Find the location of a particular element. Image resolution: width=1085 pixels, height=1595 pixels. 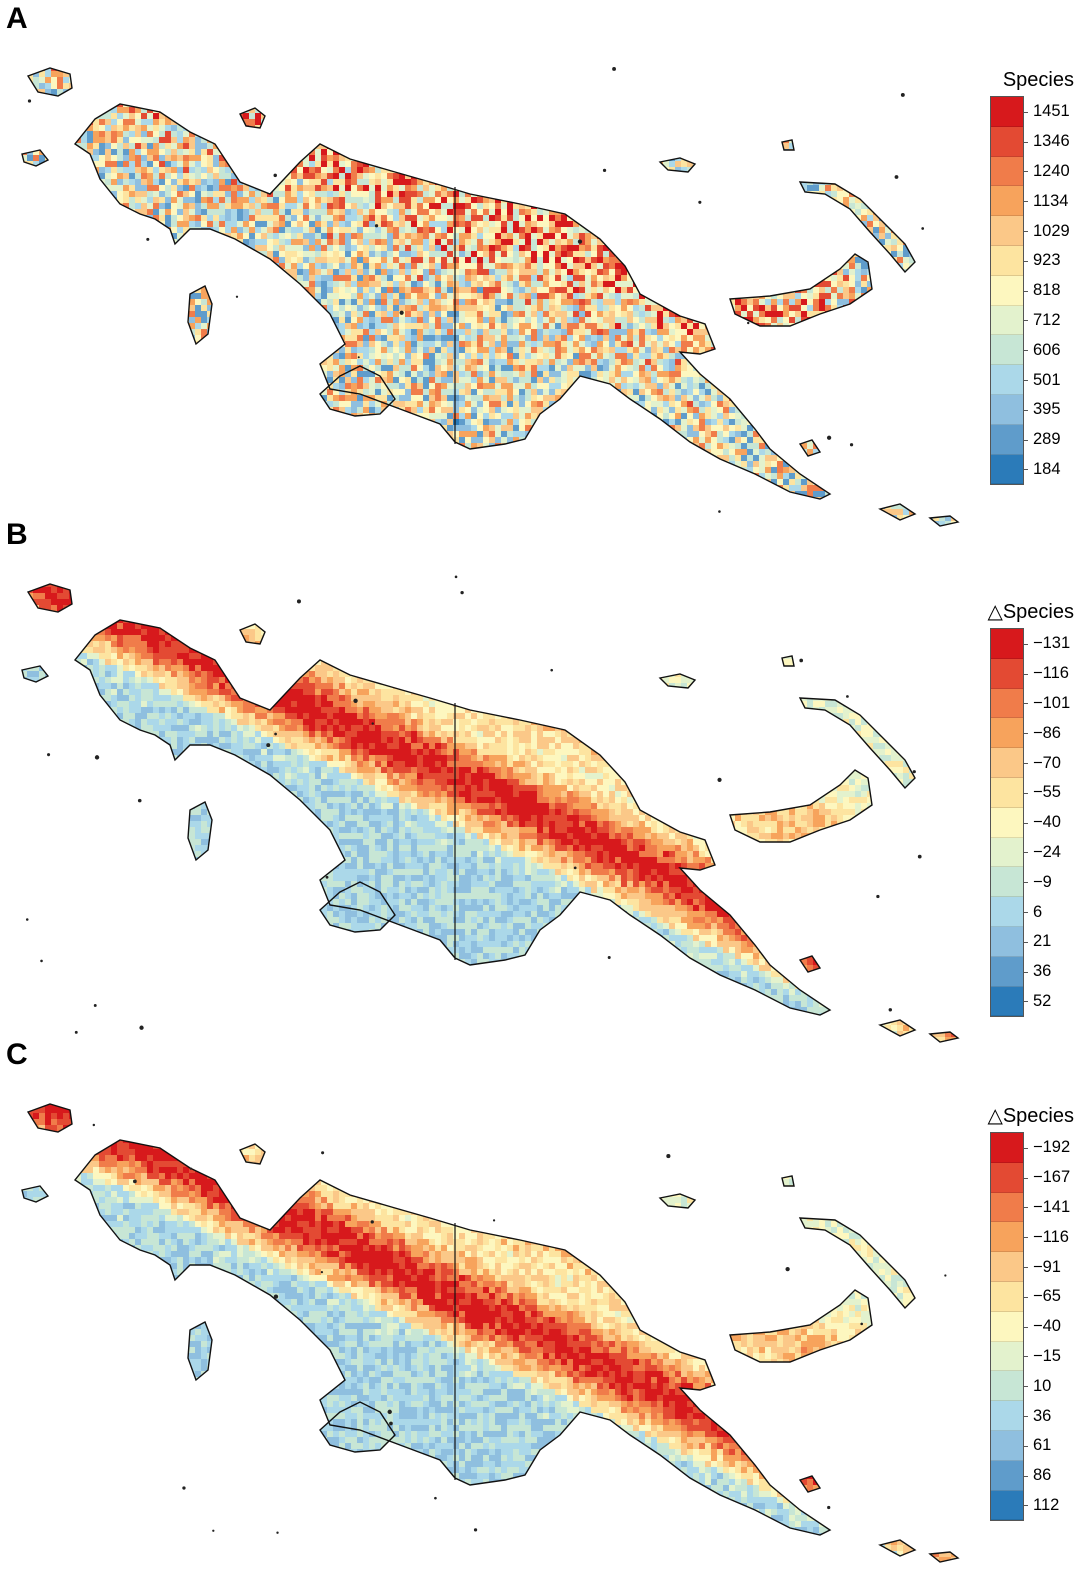

legend-label: −15 is located at coordinates (1047, 1357).